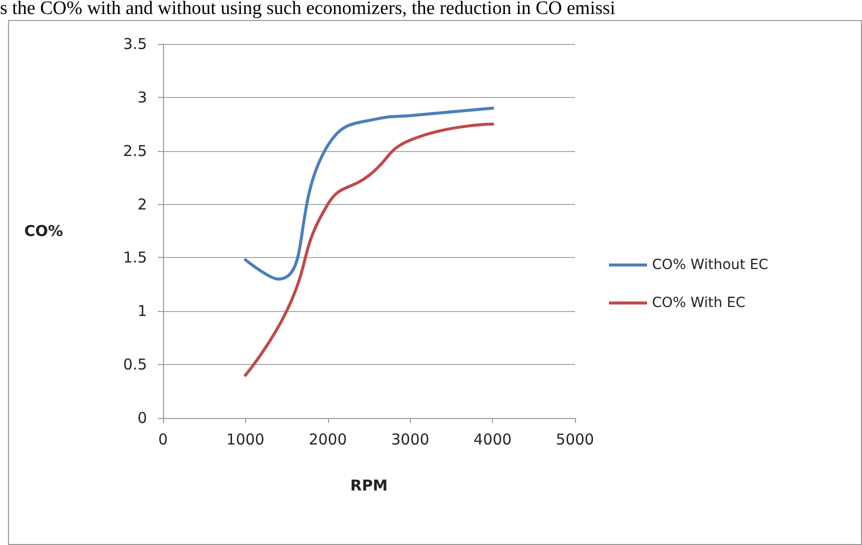  What do you see at coordinates (135, 44) in the screenshot?
I see `y-tick-label: 3.5` at bounding box center [135, 44].